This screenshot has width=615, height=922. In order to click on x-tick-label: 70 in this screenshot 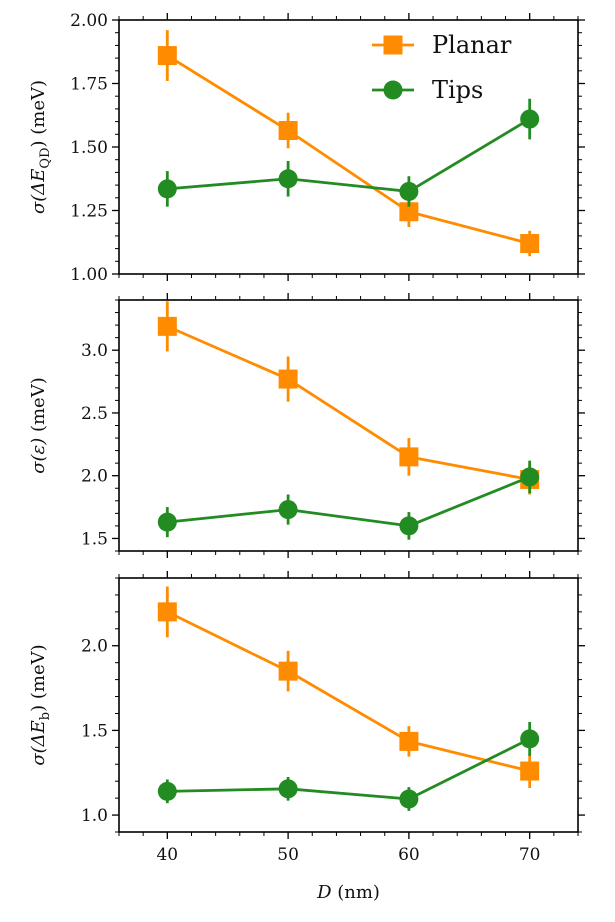, I will do `click(530, 855)`.